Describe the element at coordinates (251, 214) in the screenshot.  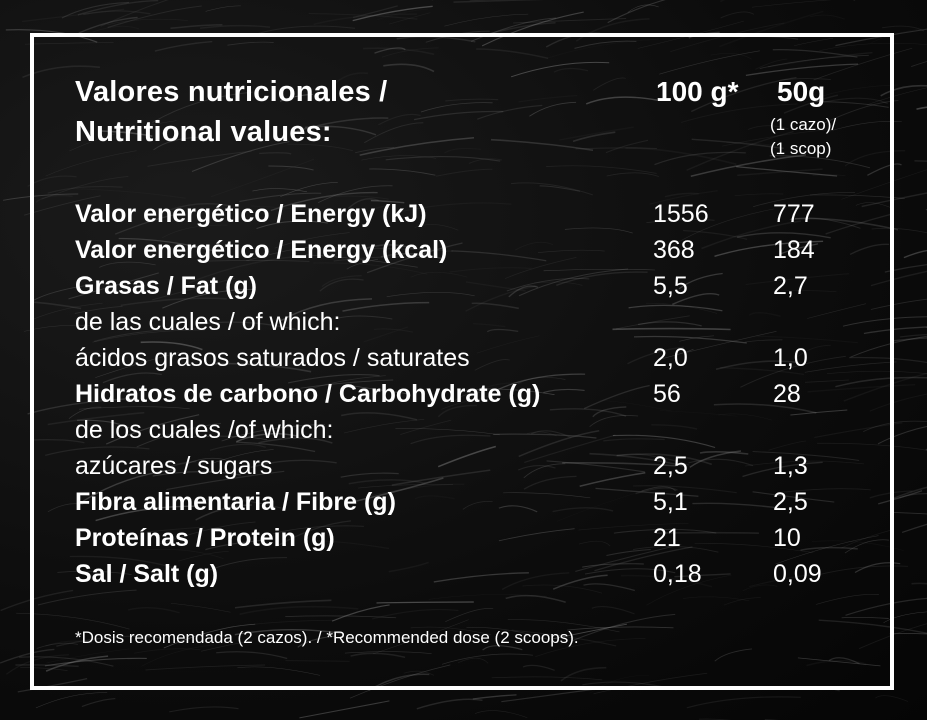
I see `nutrient-label: Valor energético / Energy (kJ)` at that location.